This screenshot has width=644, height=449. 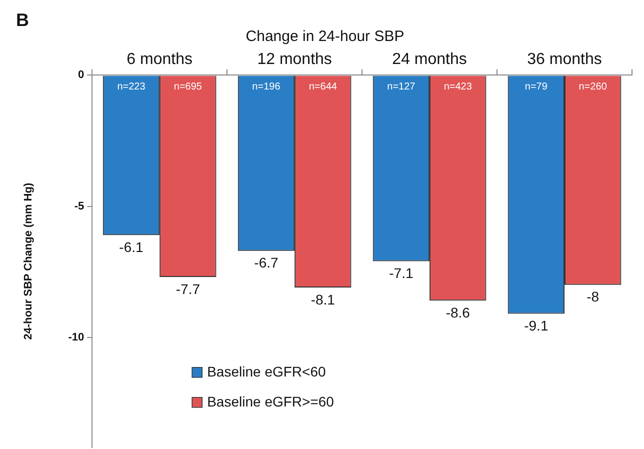 What do you see at coordinates (429, 59) in the screenshot?
I see `x-tick-label: 24 months` at bounding box center [429, 59].